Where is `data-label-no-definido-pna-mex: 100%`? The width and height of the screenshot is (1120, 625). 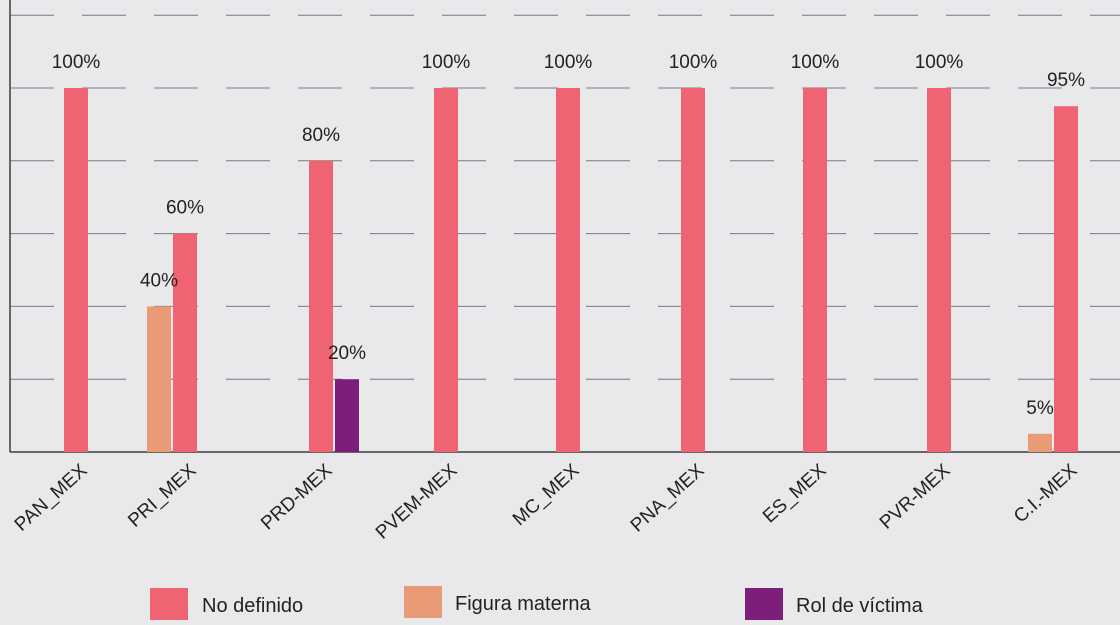 data-label-no-definido-pna-mex: 100% is located at coordinates (693, 62).